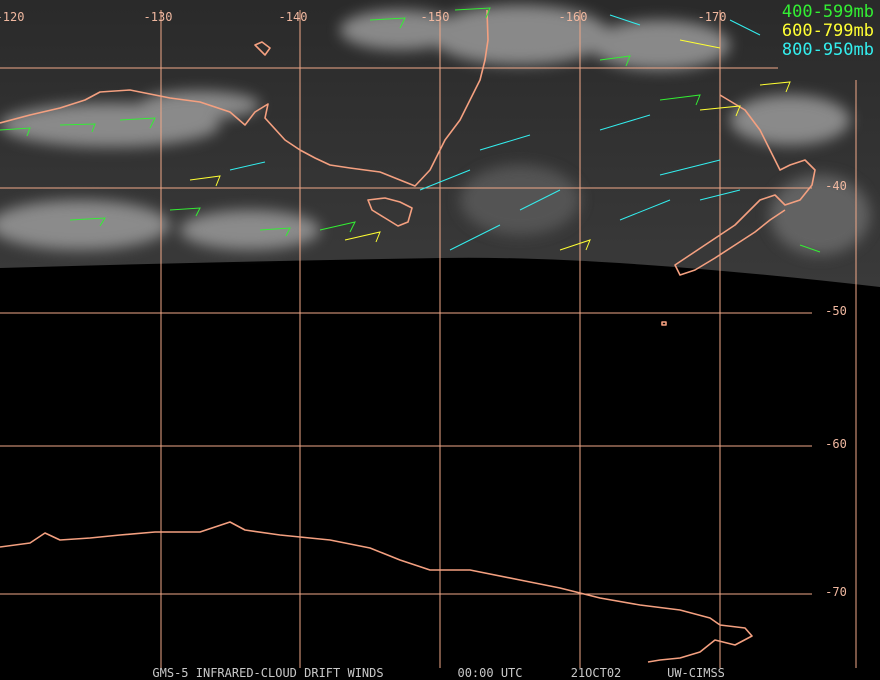 The height and width of the screenshot is (680, 880). I want to click on footer-text: 00:00 UTC, so click(489, 673).